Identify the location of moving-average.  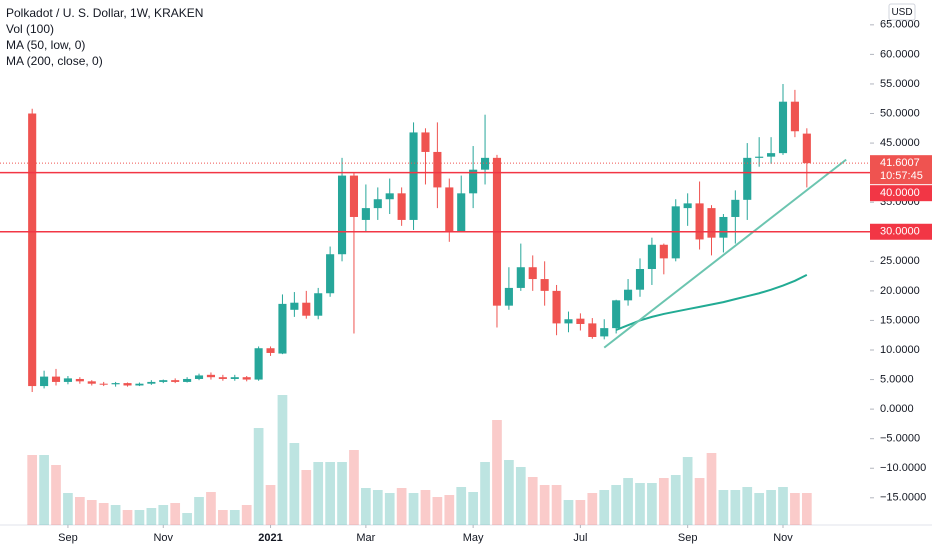
(711, 302).